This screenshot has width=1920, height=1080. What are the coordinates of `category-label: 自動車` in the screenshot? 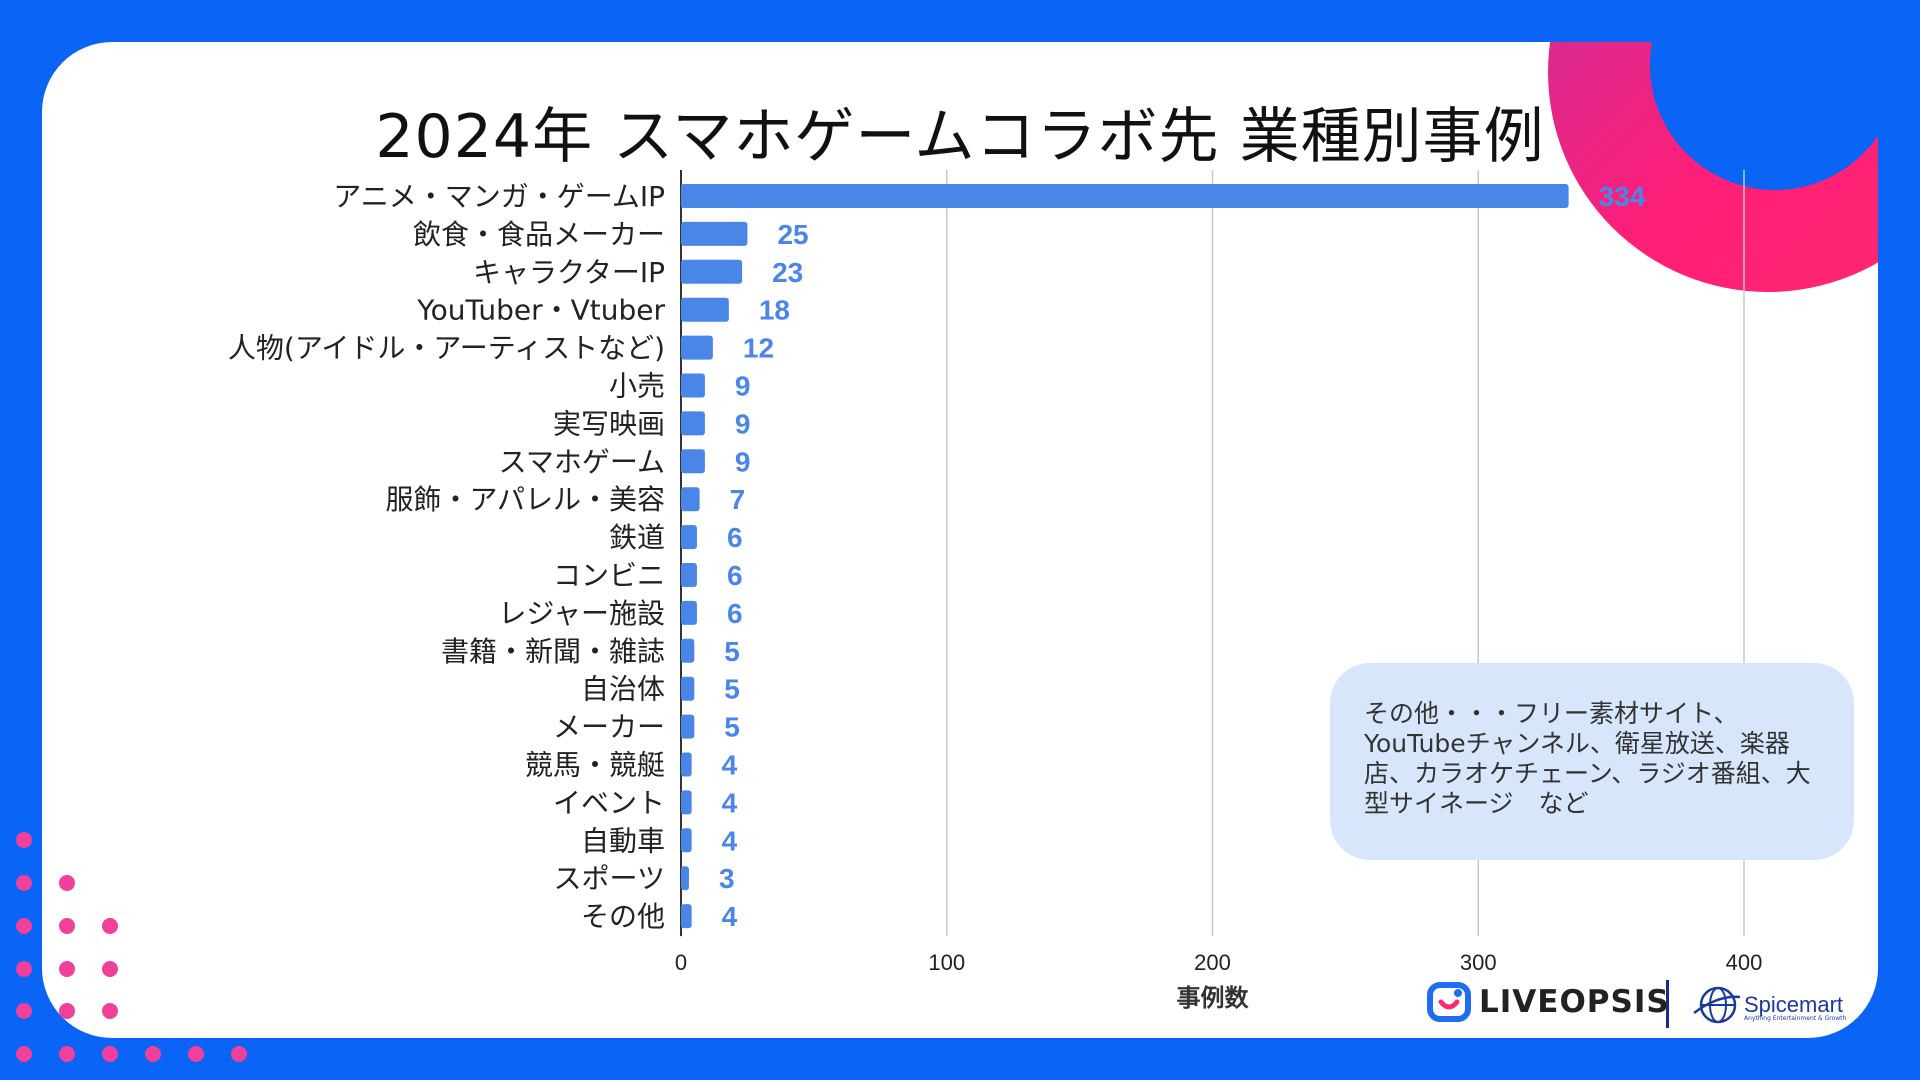 It's located at (623, 840).